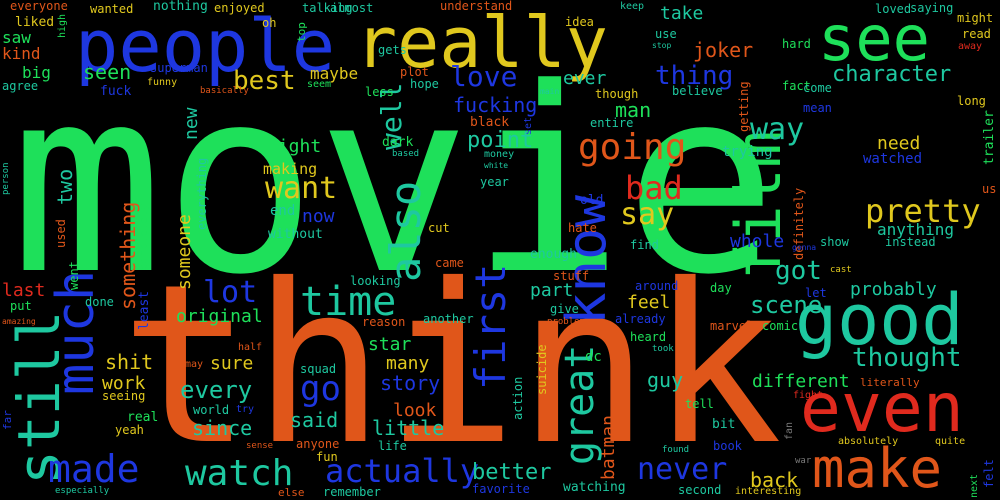  Describe the element at coordinates (232, 363) in the screenshot. I see `word-sure: sure` at that location.